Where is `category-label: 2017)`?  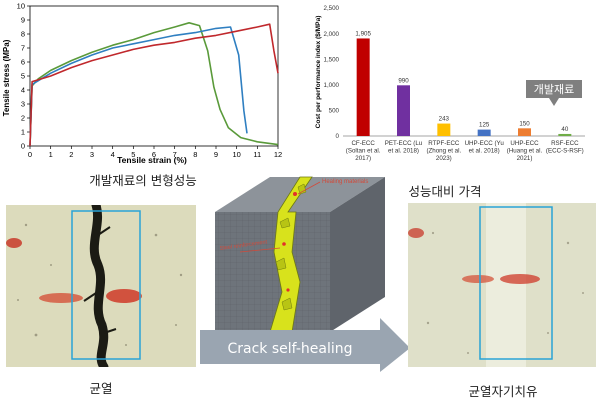
category-label: 2017) is located at coordinates (363, 158).